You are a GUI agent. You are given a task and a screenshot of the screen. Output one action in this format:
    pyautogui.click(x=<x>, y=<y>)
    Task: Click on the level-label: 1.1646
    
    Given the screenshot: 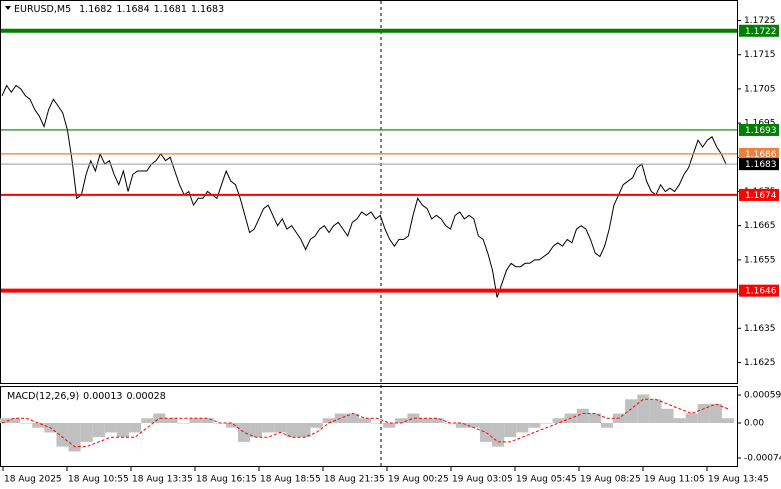 What is the action you would take?
    pyautogui.click(x=761, y=292)
    